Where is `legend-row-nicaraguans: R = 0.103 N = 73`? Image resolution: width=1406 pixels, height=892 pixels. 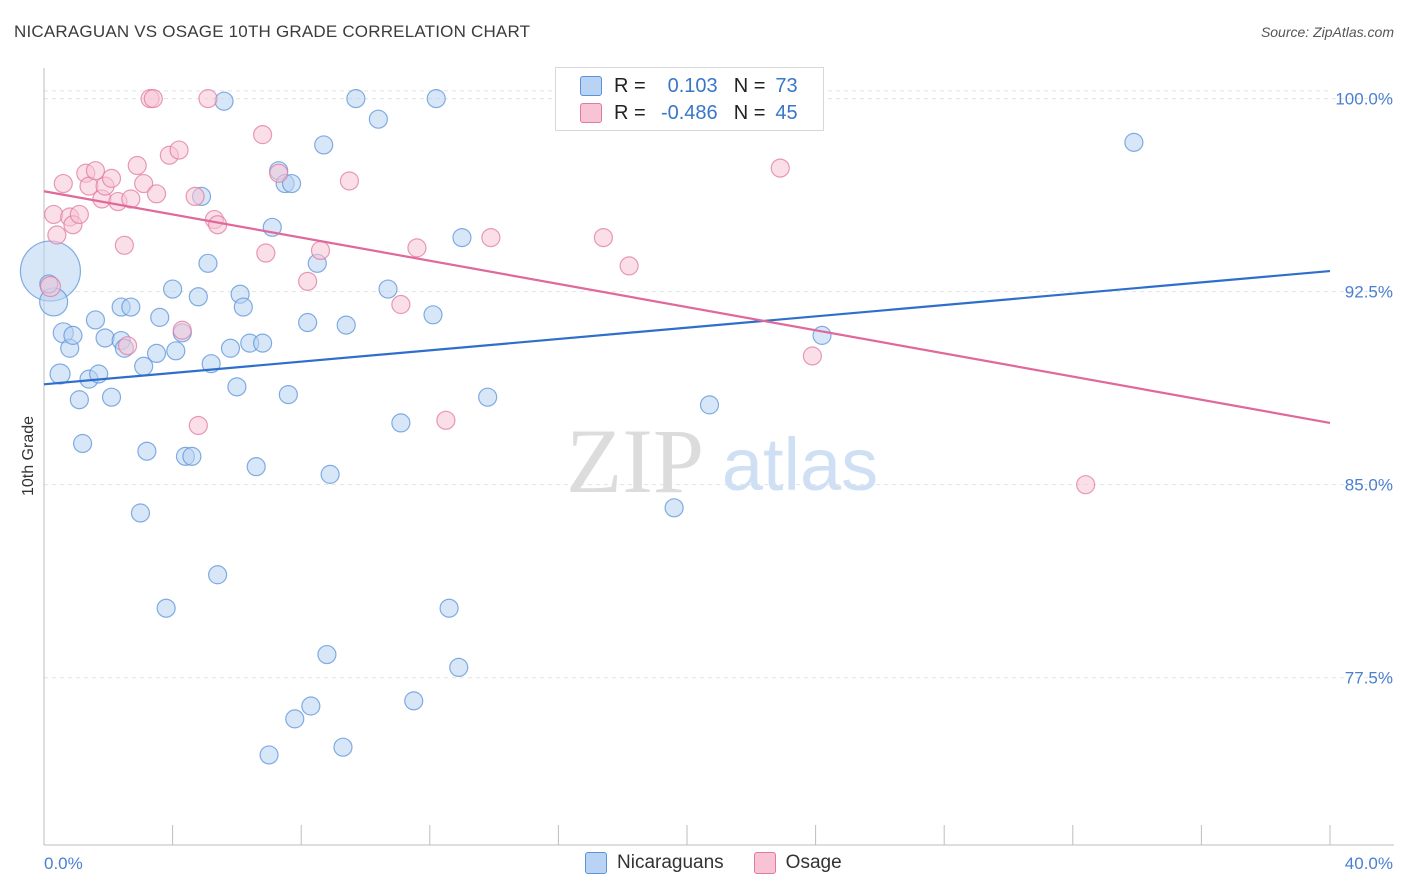
legend-row-nicaraguans: R = 0.103 N = 73 is located at coordinates (689, 86).